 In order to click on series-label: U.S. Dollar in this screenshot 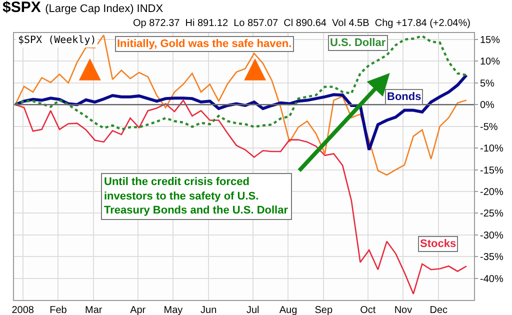, I will do `click(358, 43)`.